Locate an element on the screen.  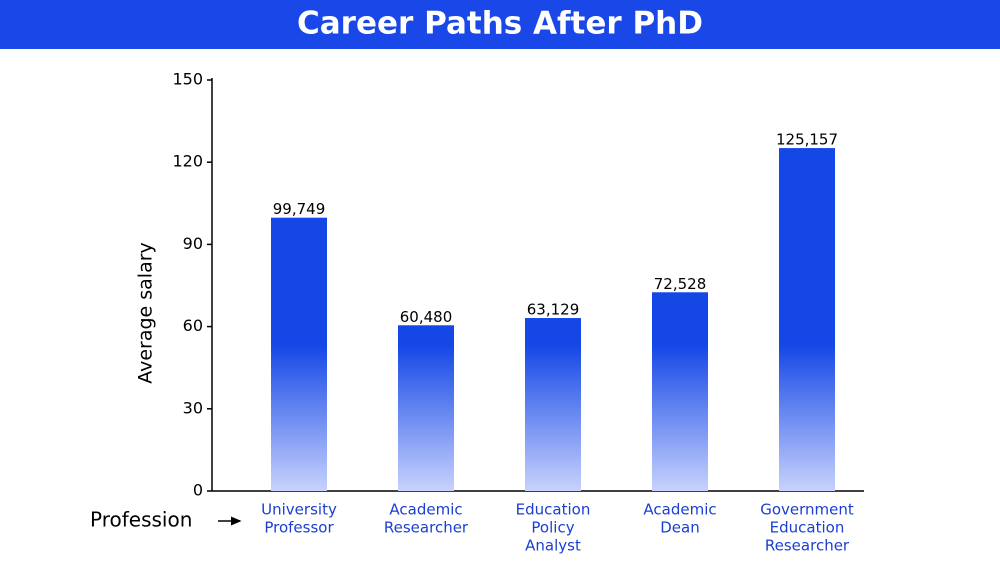
x-tick-label: University is located at coordinates (299, 510).